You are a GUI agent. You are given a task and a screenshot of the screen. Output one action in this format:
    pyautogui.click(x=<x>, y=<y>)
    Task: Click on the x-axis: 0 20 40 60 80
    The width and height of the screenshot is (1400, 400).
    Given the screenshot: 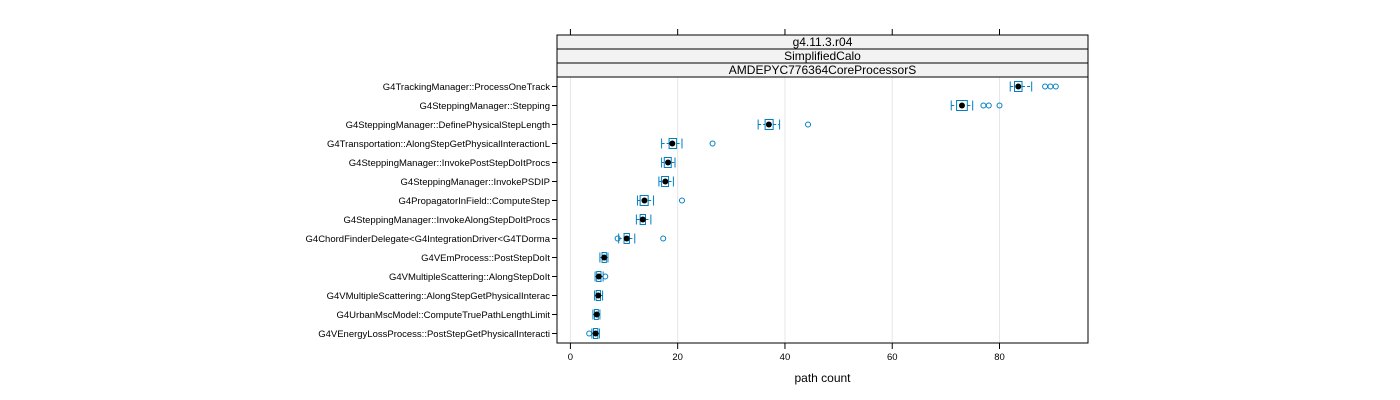 What is the action you would take?
    pyautogui.click(x=786, y=353)
    